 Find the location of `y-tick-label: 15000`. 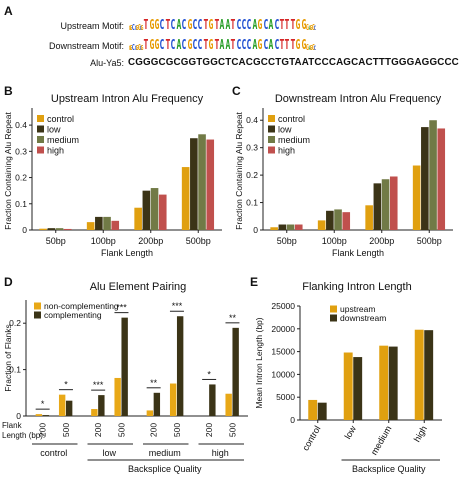

y-tick-label: 15000 is located at coordinates (283, 352).